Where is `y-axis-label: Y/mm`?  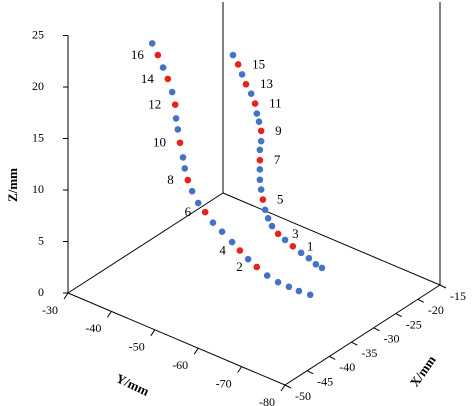
y-axis-label: Y/mm is located at coordinates (133, 385).